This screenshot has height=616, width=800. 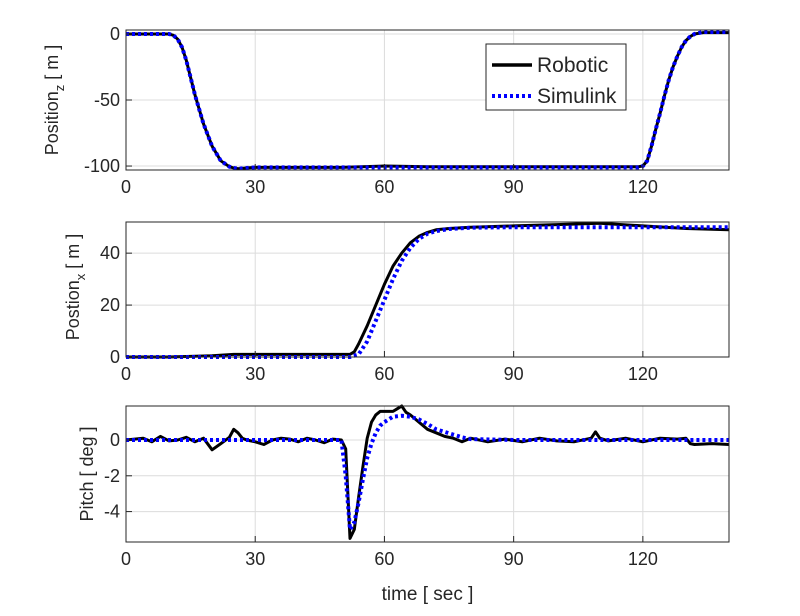 I want to click on ylabel-main: Pitch [ deg ], so click(x=87, y=473).